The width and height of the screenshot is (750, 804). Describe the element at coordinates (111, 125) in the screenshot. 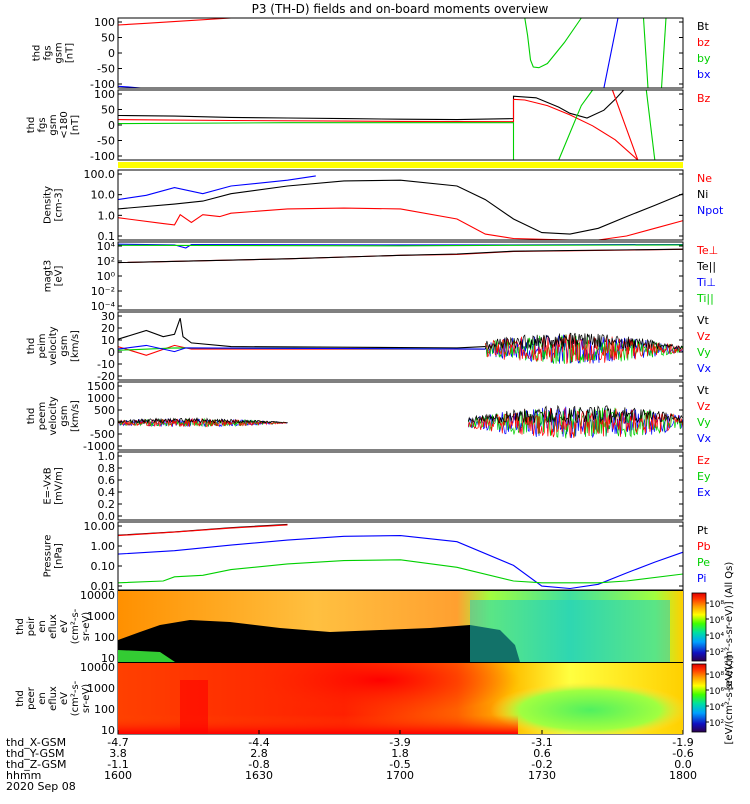

I see `fgs180-ytick-label: 0` at that location.